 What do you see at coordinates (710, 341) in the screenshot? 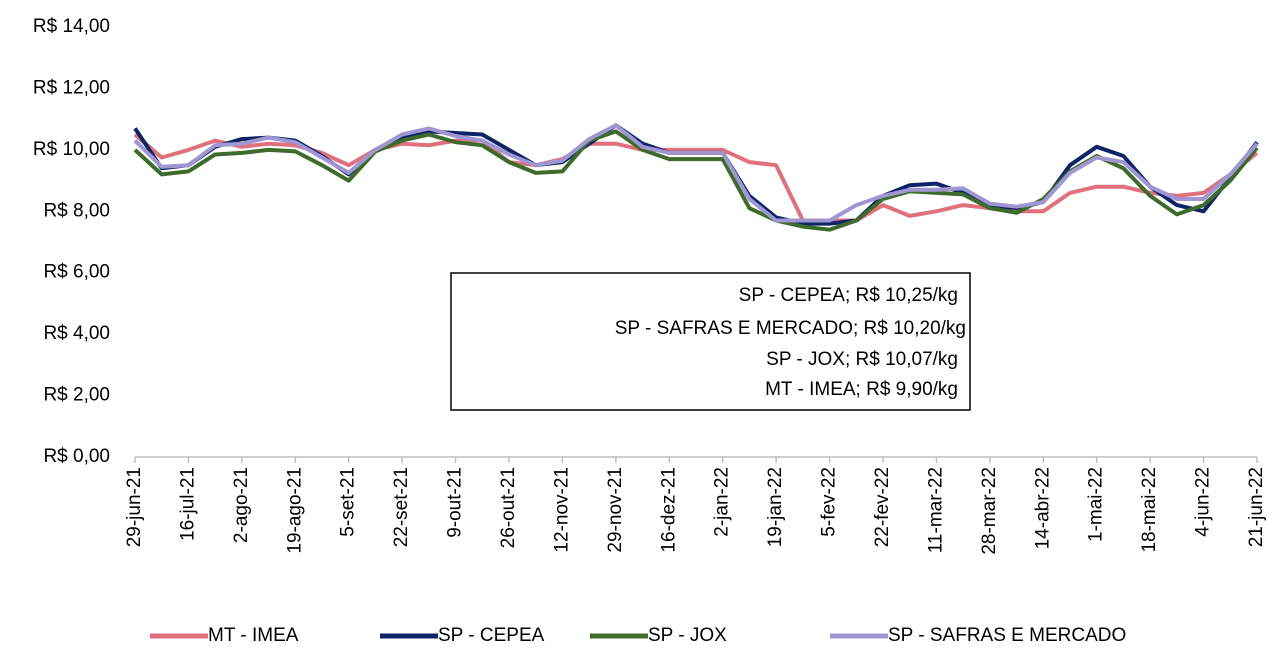
I see `annotation-box` at bounding box center [710, 341].